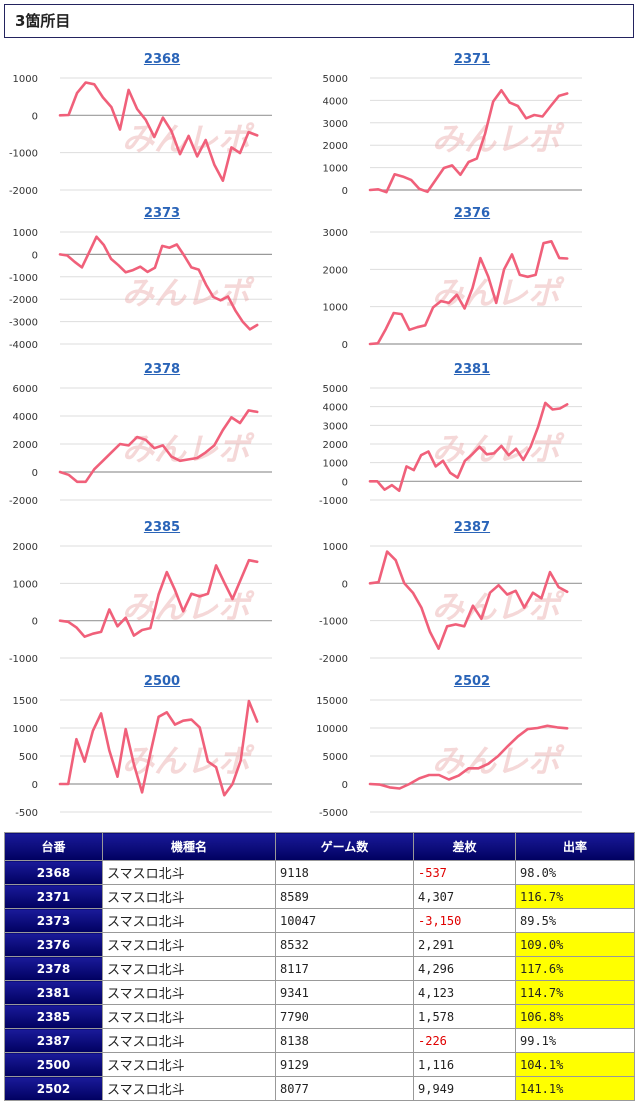  I want to click on chart-title-link: 2502, so click(472, 681).